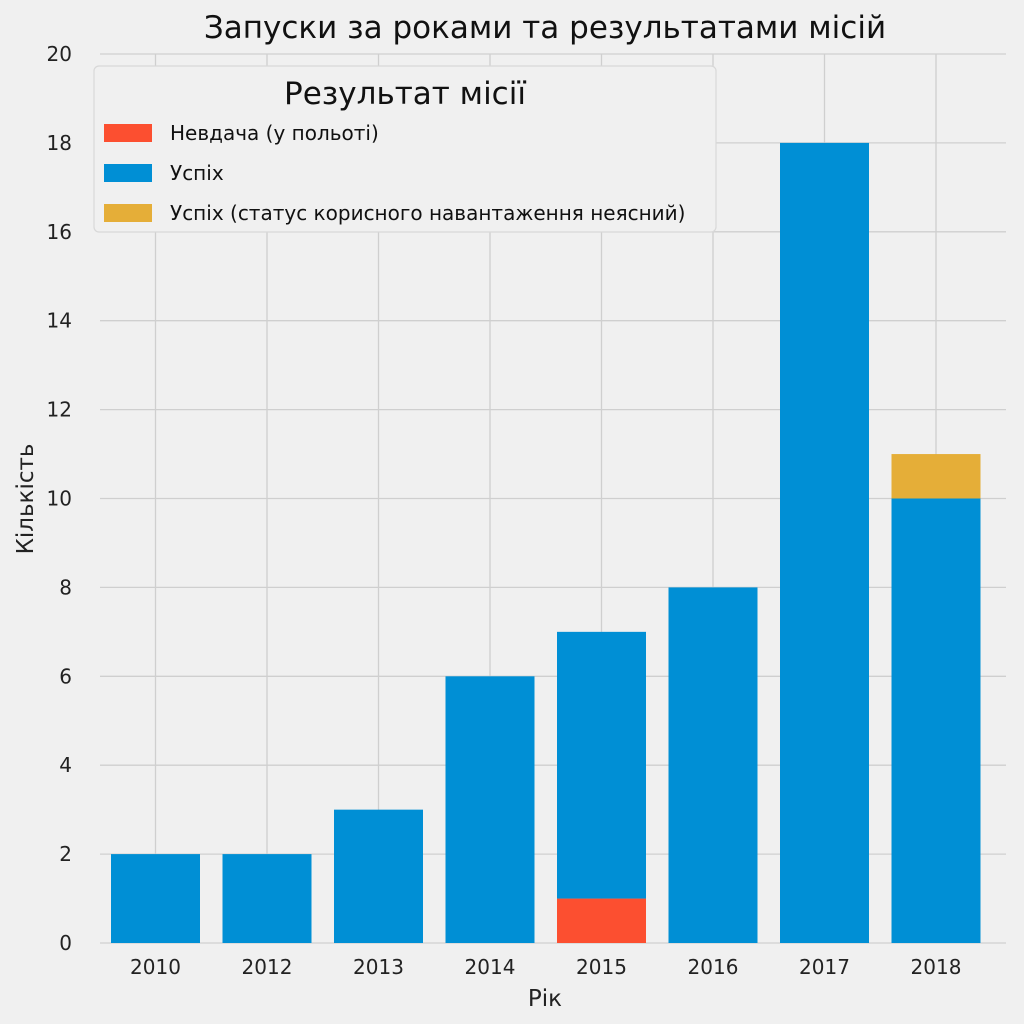 Image resolution: width=1024 pixels, height=1024 pixels. I want to click on y-tick-label: 18, so click(59, 143).